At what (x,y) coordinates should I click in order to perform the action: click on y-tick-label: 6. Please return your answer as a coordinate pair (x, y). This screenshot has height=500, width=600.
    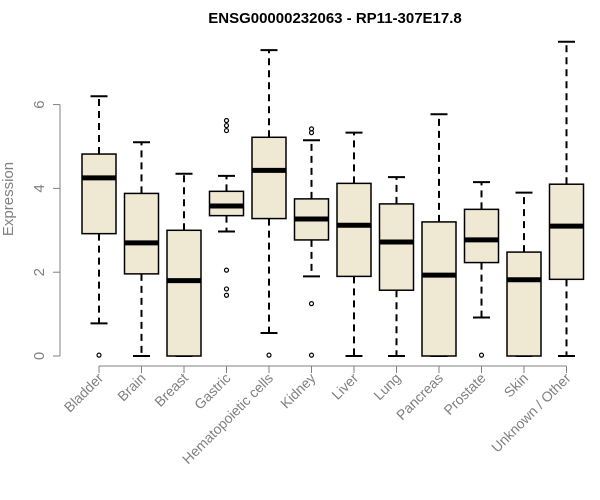
    Looking at the image, I should click on (39, 104).